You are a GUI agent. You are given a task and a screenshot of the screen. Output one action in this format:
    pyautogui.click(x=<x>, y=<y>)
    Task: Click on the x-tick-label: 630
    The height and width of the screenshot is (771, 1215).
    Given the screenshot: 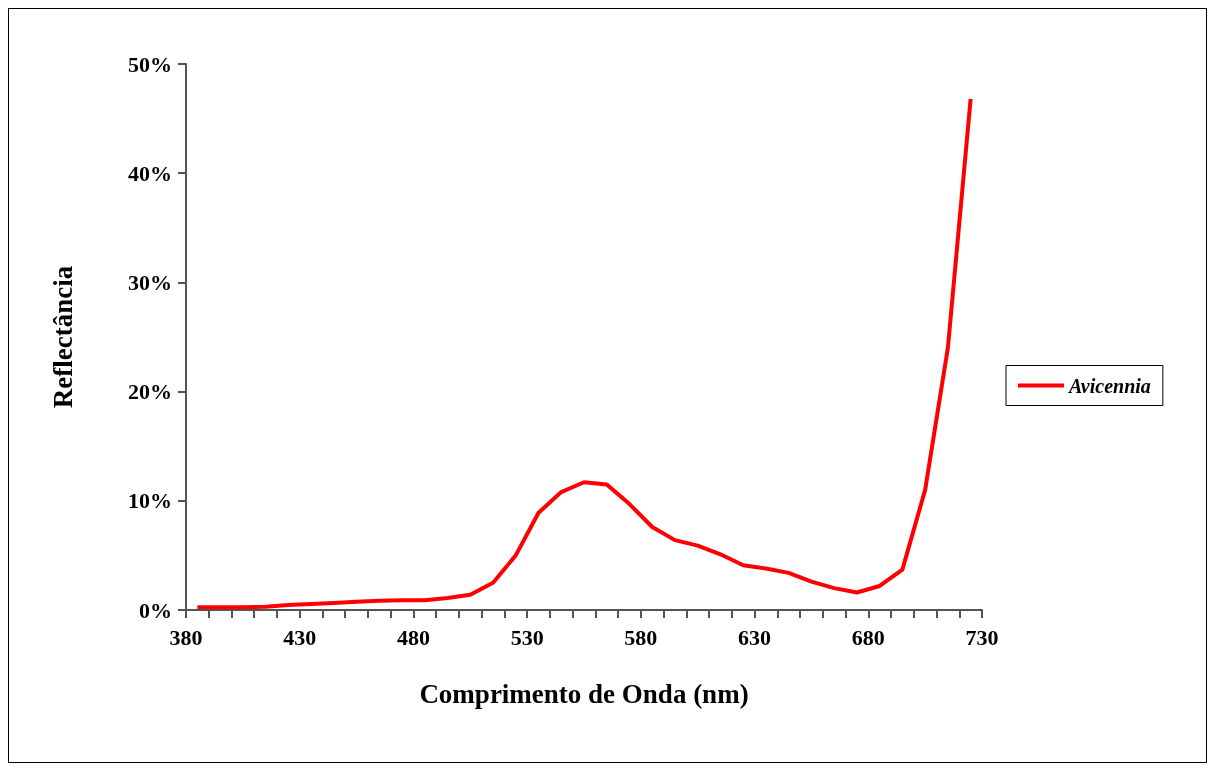 What is the action you would take?
    pyautogui.click(x=755, y=637)
    